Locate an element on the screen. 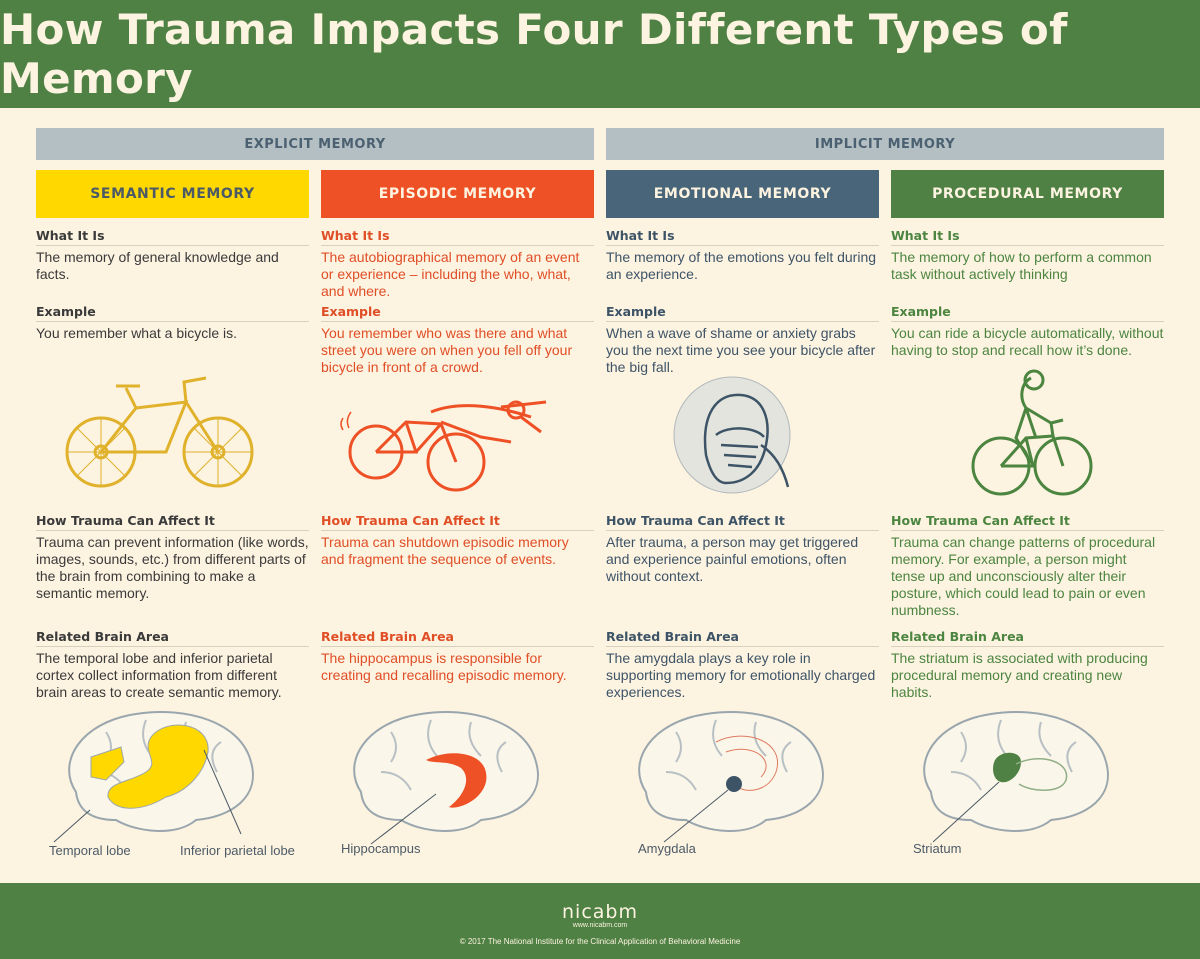 The image size is (1200, 959). emotional-brain-heading: Related Brain Area is located at coordinates (742, 638).